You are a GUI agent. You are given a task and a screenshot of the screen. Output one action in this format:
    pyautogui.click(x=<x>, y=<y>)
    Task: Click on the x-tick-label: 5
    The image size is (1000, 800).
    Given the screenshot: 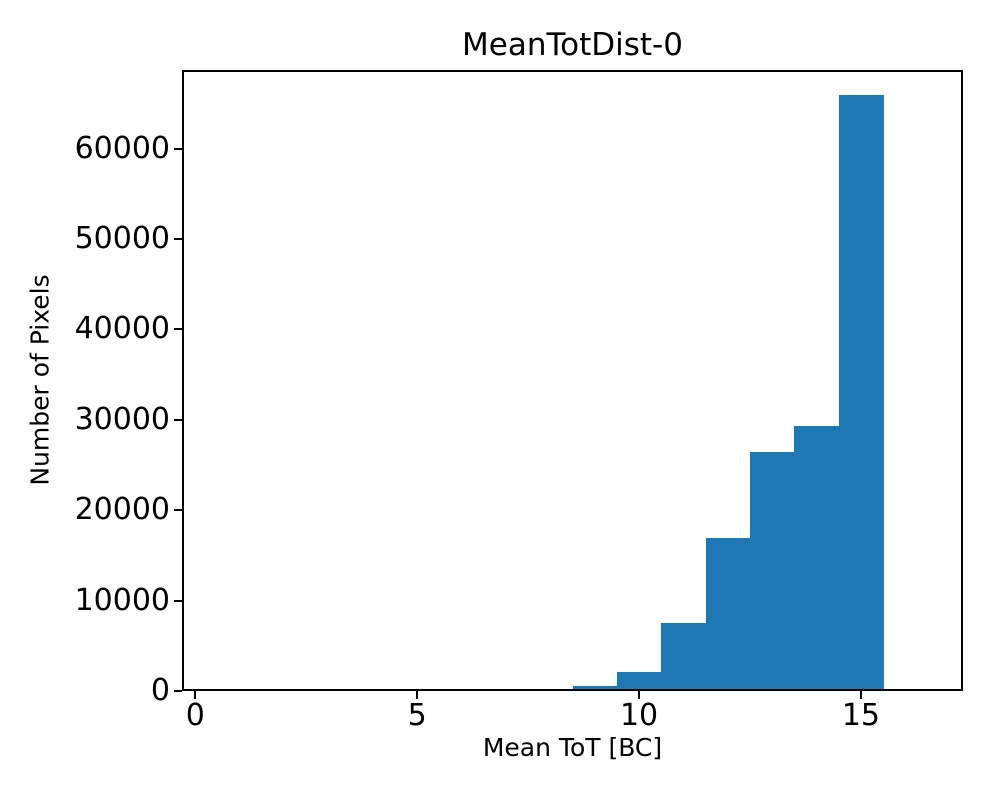 What is the action you would take?
    pyautogui.click(x=417, y=715)
    